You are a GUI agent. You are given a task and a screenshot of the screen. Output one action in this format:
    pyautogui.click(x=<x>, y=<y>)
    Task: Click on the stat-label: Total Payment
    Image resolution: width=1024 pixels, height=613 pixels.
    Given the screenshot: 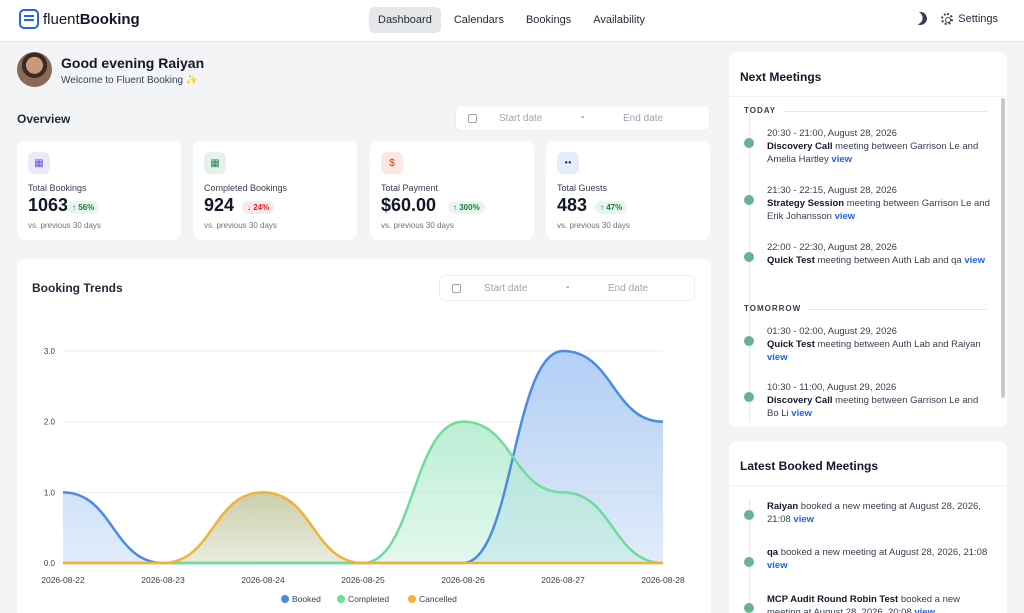 What is the action you would take?
    pyautogui.click(x=410, y=188)
    